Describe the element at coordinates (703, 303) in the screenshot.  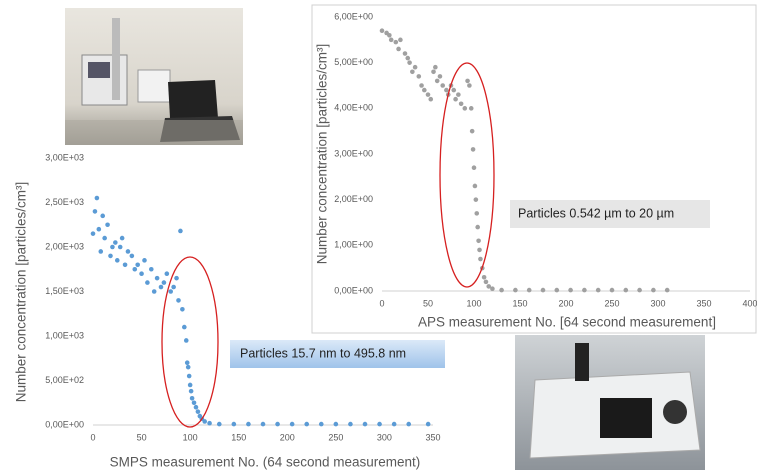
I see `x-tick-label: 350` at that location.